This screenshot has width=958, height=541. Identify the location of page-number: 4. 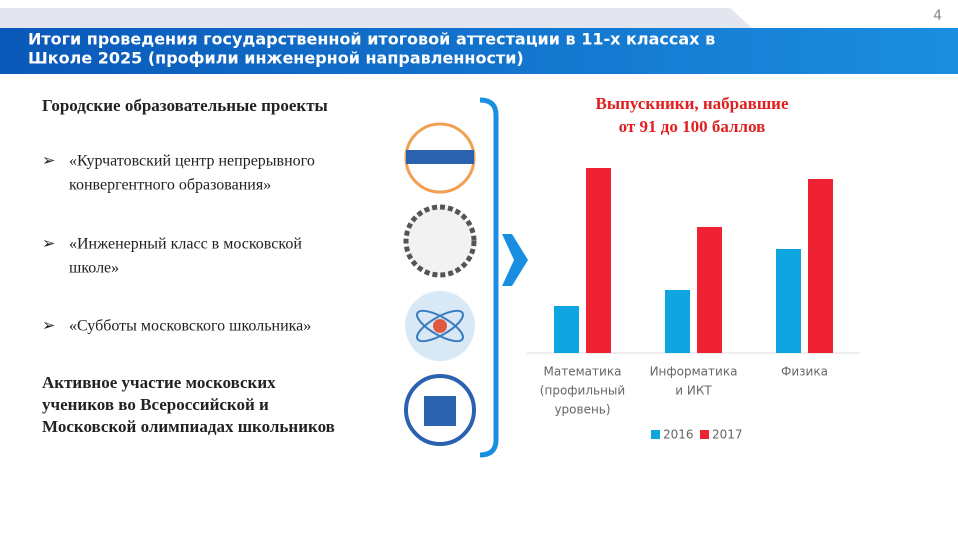
(937, 16).